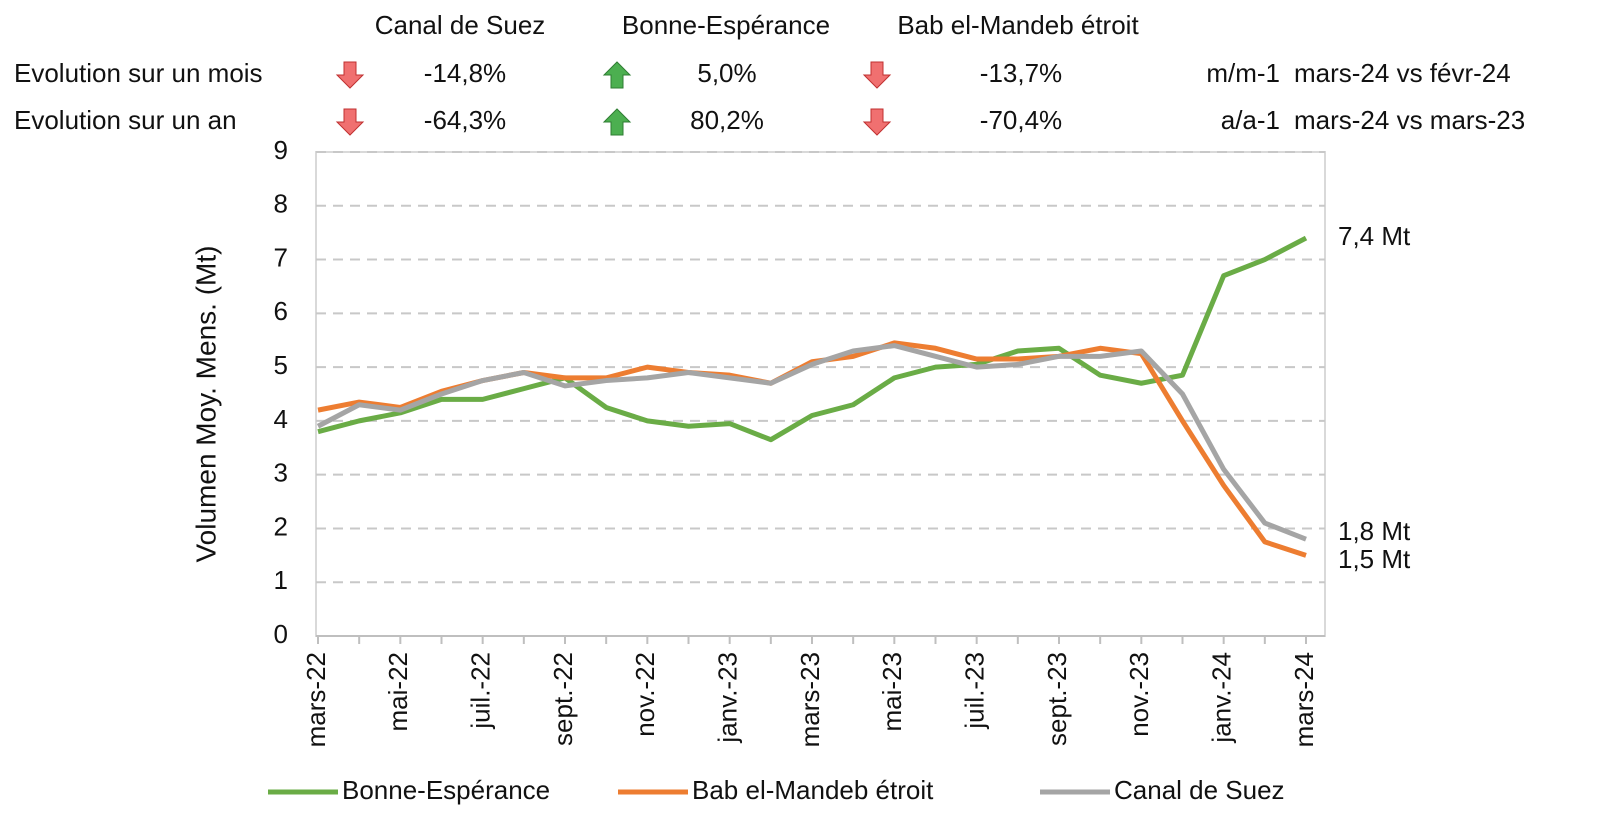  Describe the element at coordinates (281, 257) in the screenshot. I see `y-tick-label: 7` at that location.